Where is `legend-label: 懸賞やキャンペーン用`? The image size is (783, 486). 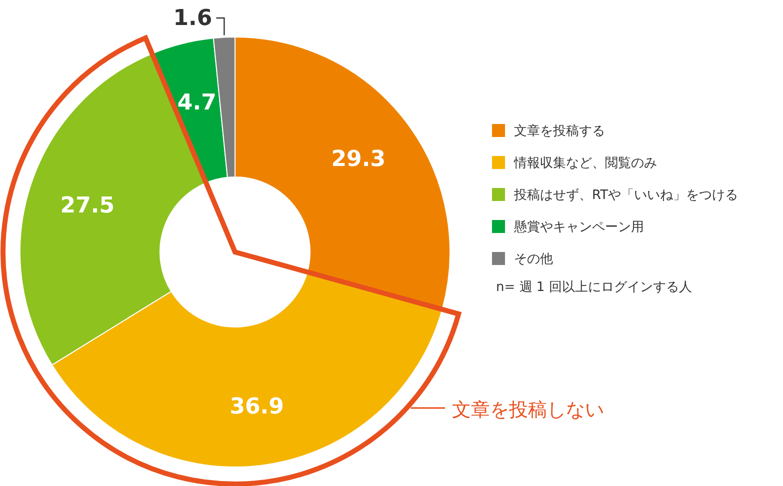 legend-label: 懸賞やキャンペーン用 is located at coordinates (578, 227).